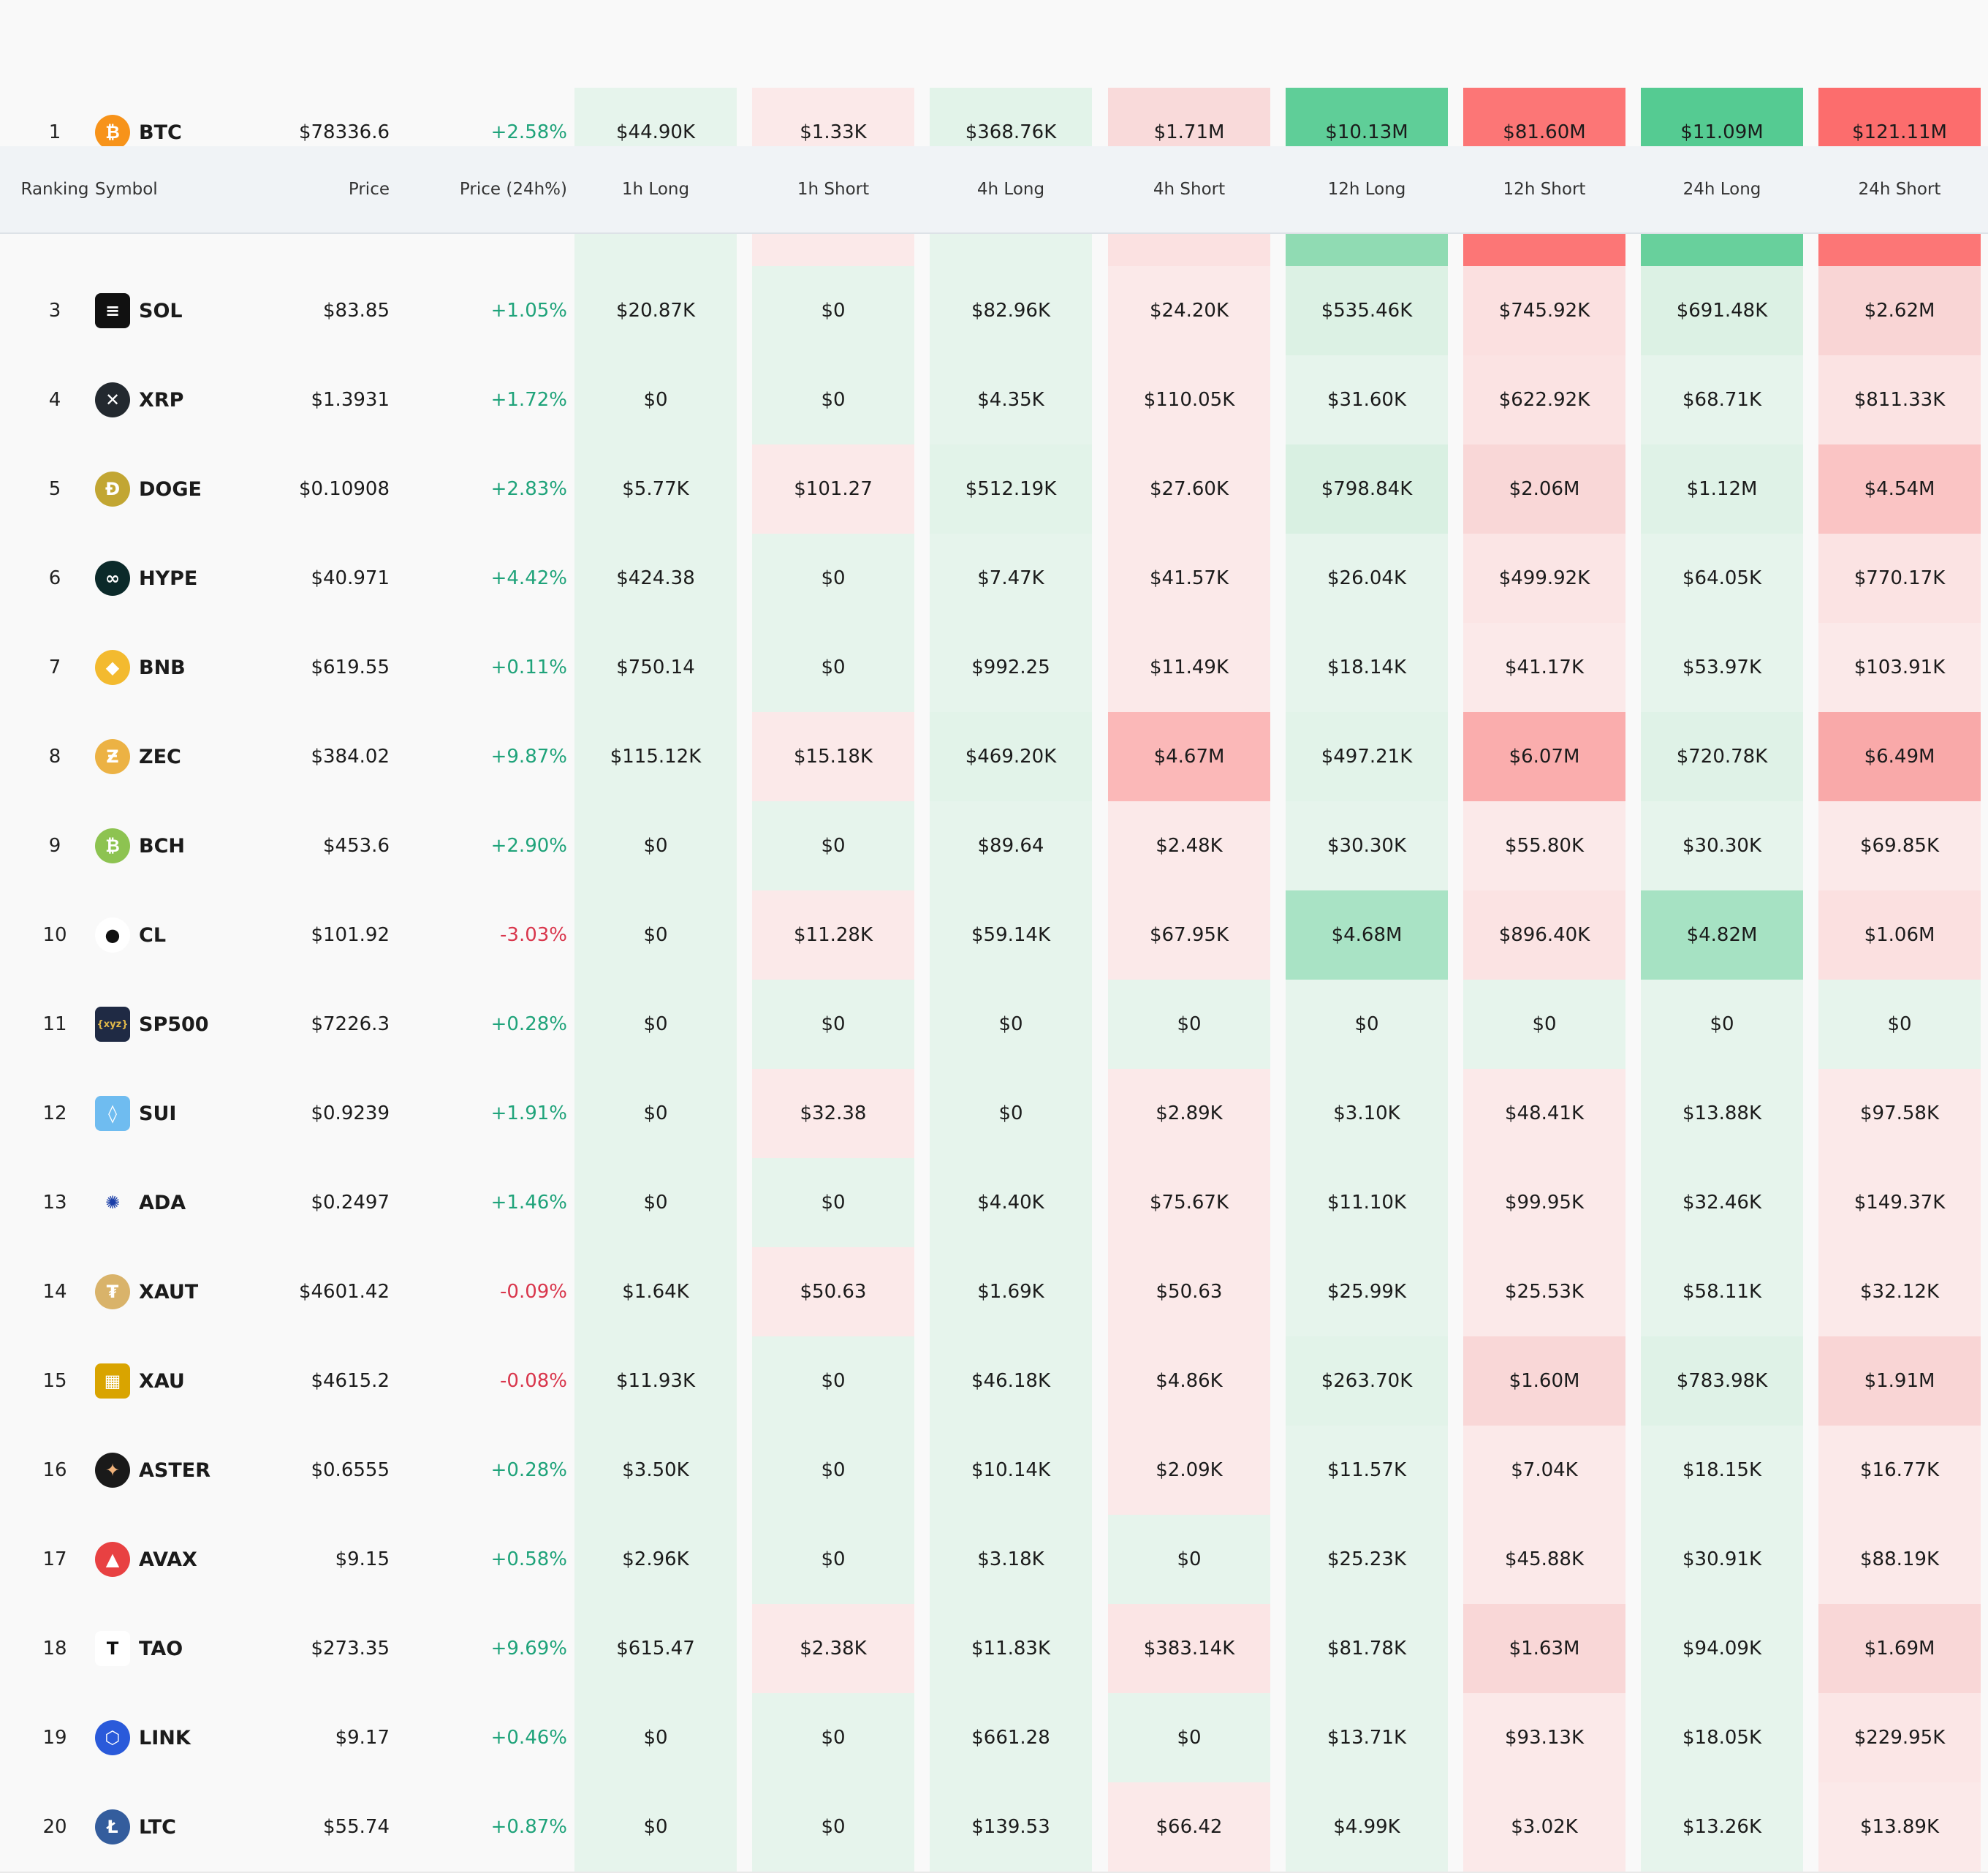  Describe the element at coordinates (1366, 190) in the screenshot. I see `header-12h-long: 12h Long` at that location.